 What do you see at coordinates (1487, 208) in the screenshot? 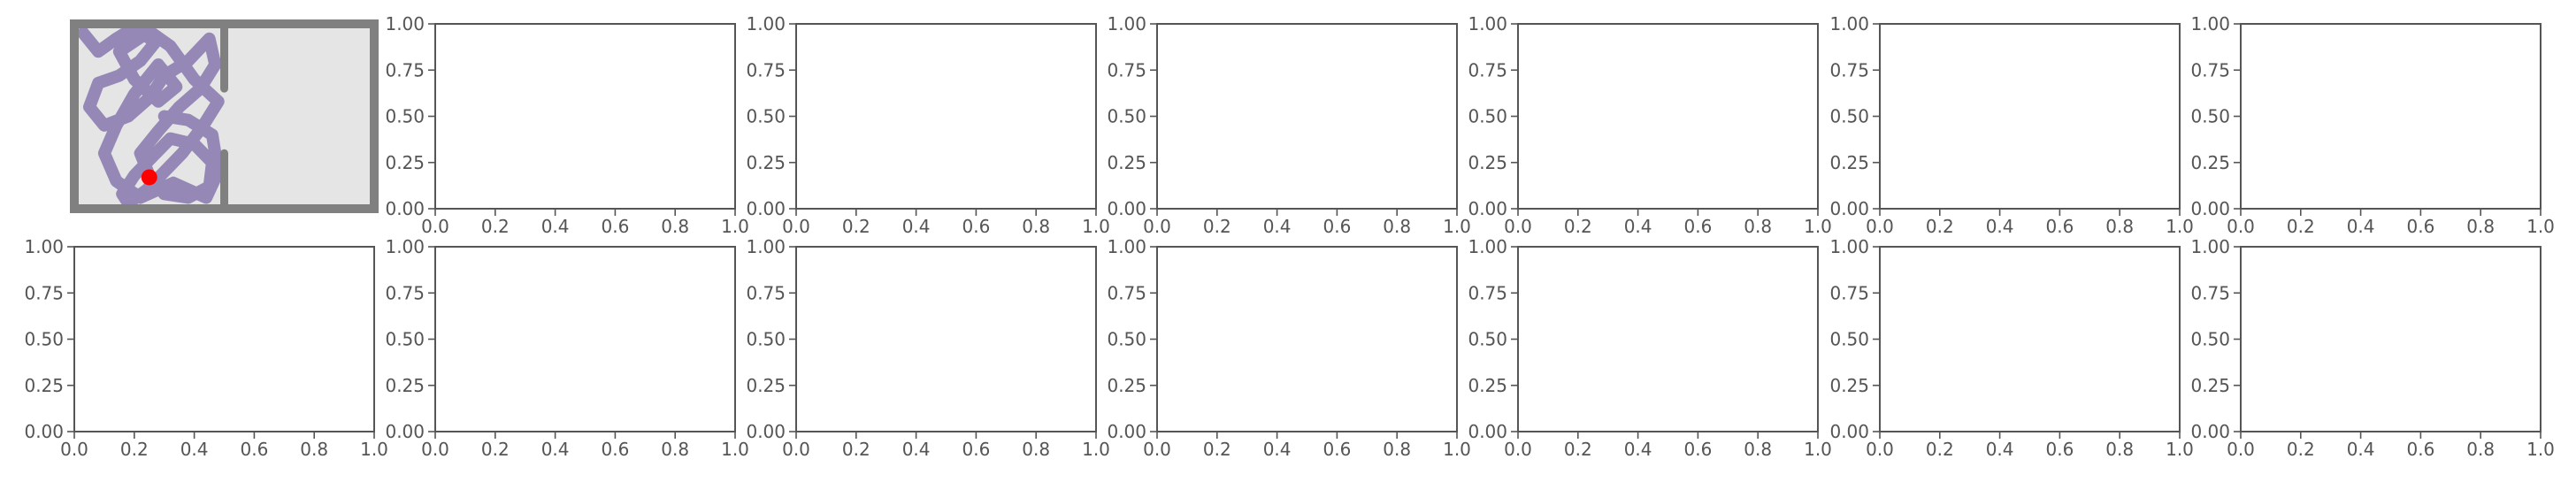
I see `subplot-r0-c4-ytick-label-0: 0.00` at bounding box center [1487, 208].